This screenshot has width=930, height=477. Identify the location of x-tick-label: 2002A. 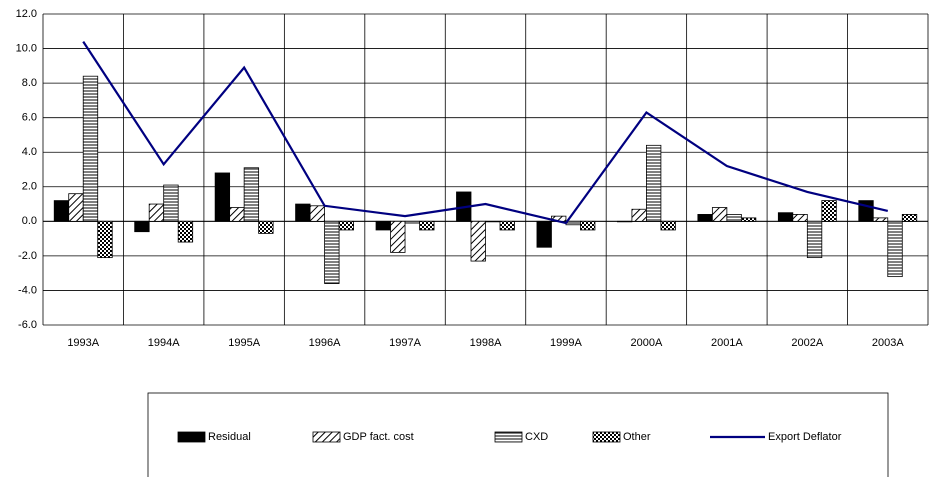
(807, 343).